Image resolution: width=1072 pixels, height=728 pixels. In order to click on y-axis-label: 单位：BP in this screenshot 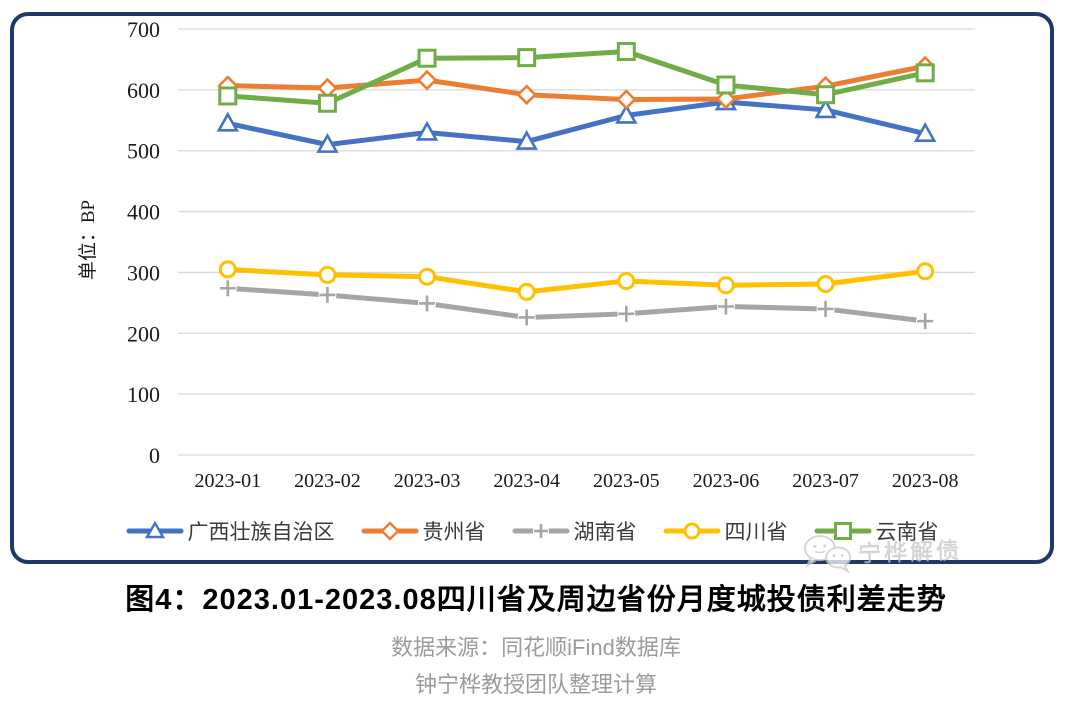, I will do `click(88, 240)`.